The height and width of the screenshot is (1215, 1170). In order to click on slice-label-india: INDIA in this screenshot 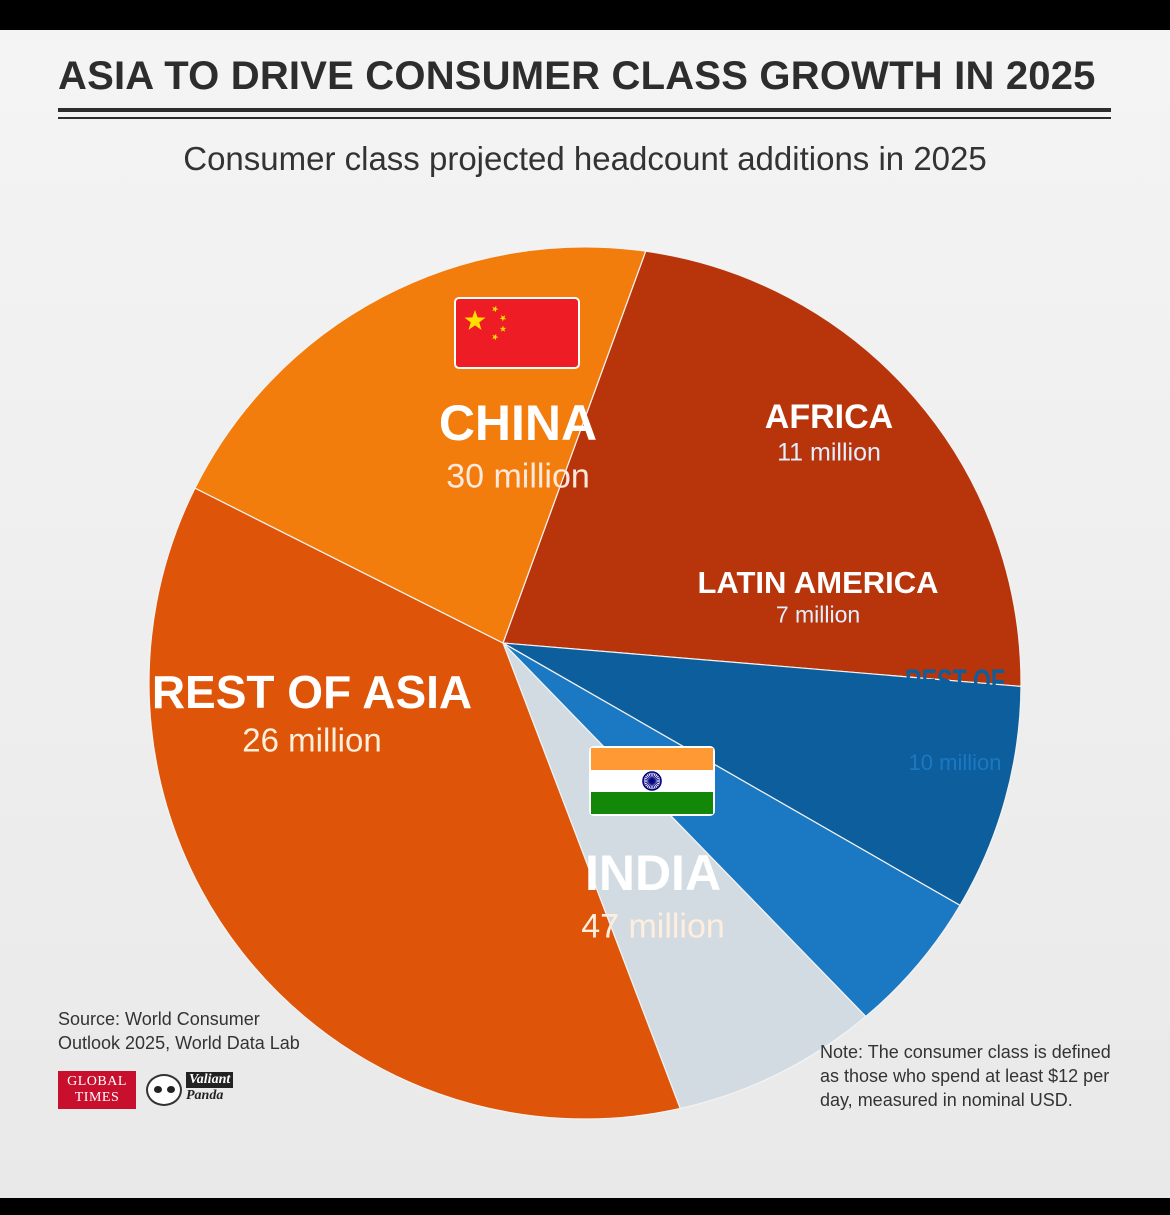, I will do `click(653, 873)`.